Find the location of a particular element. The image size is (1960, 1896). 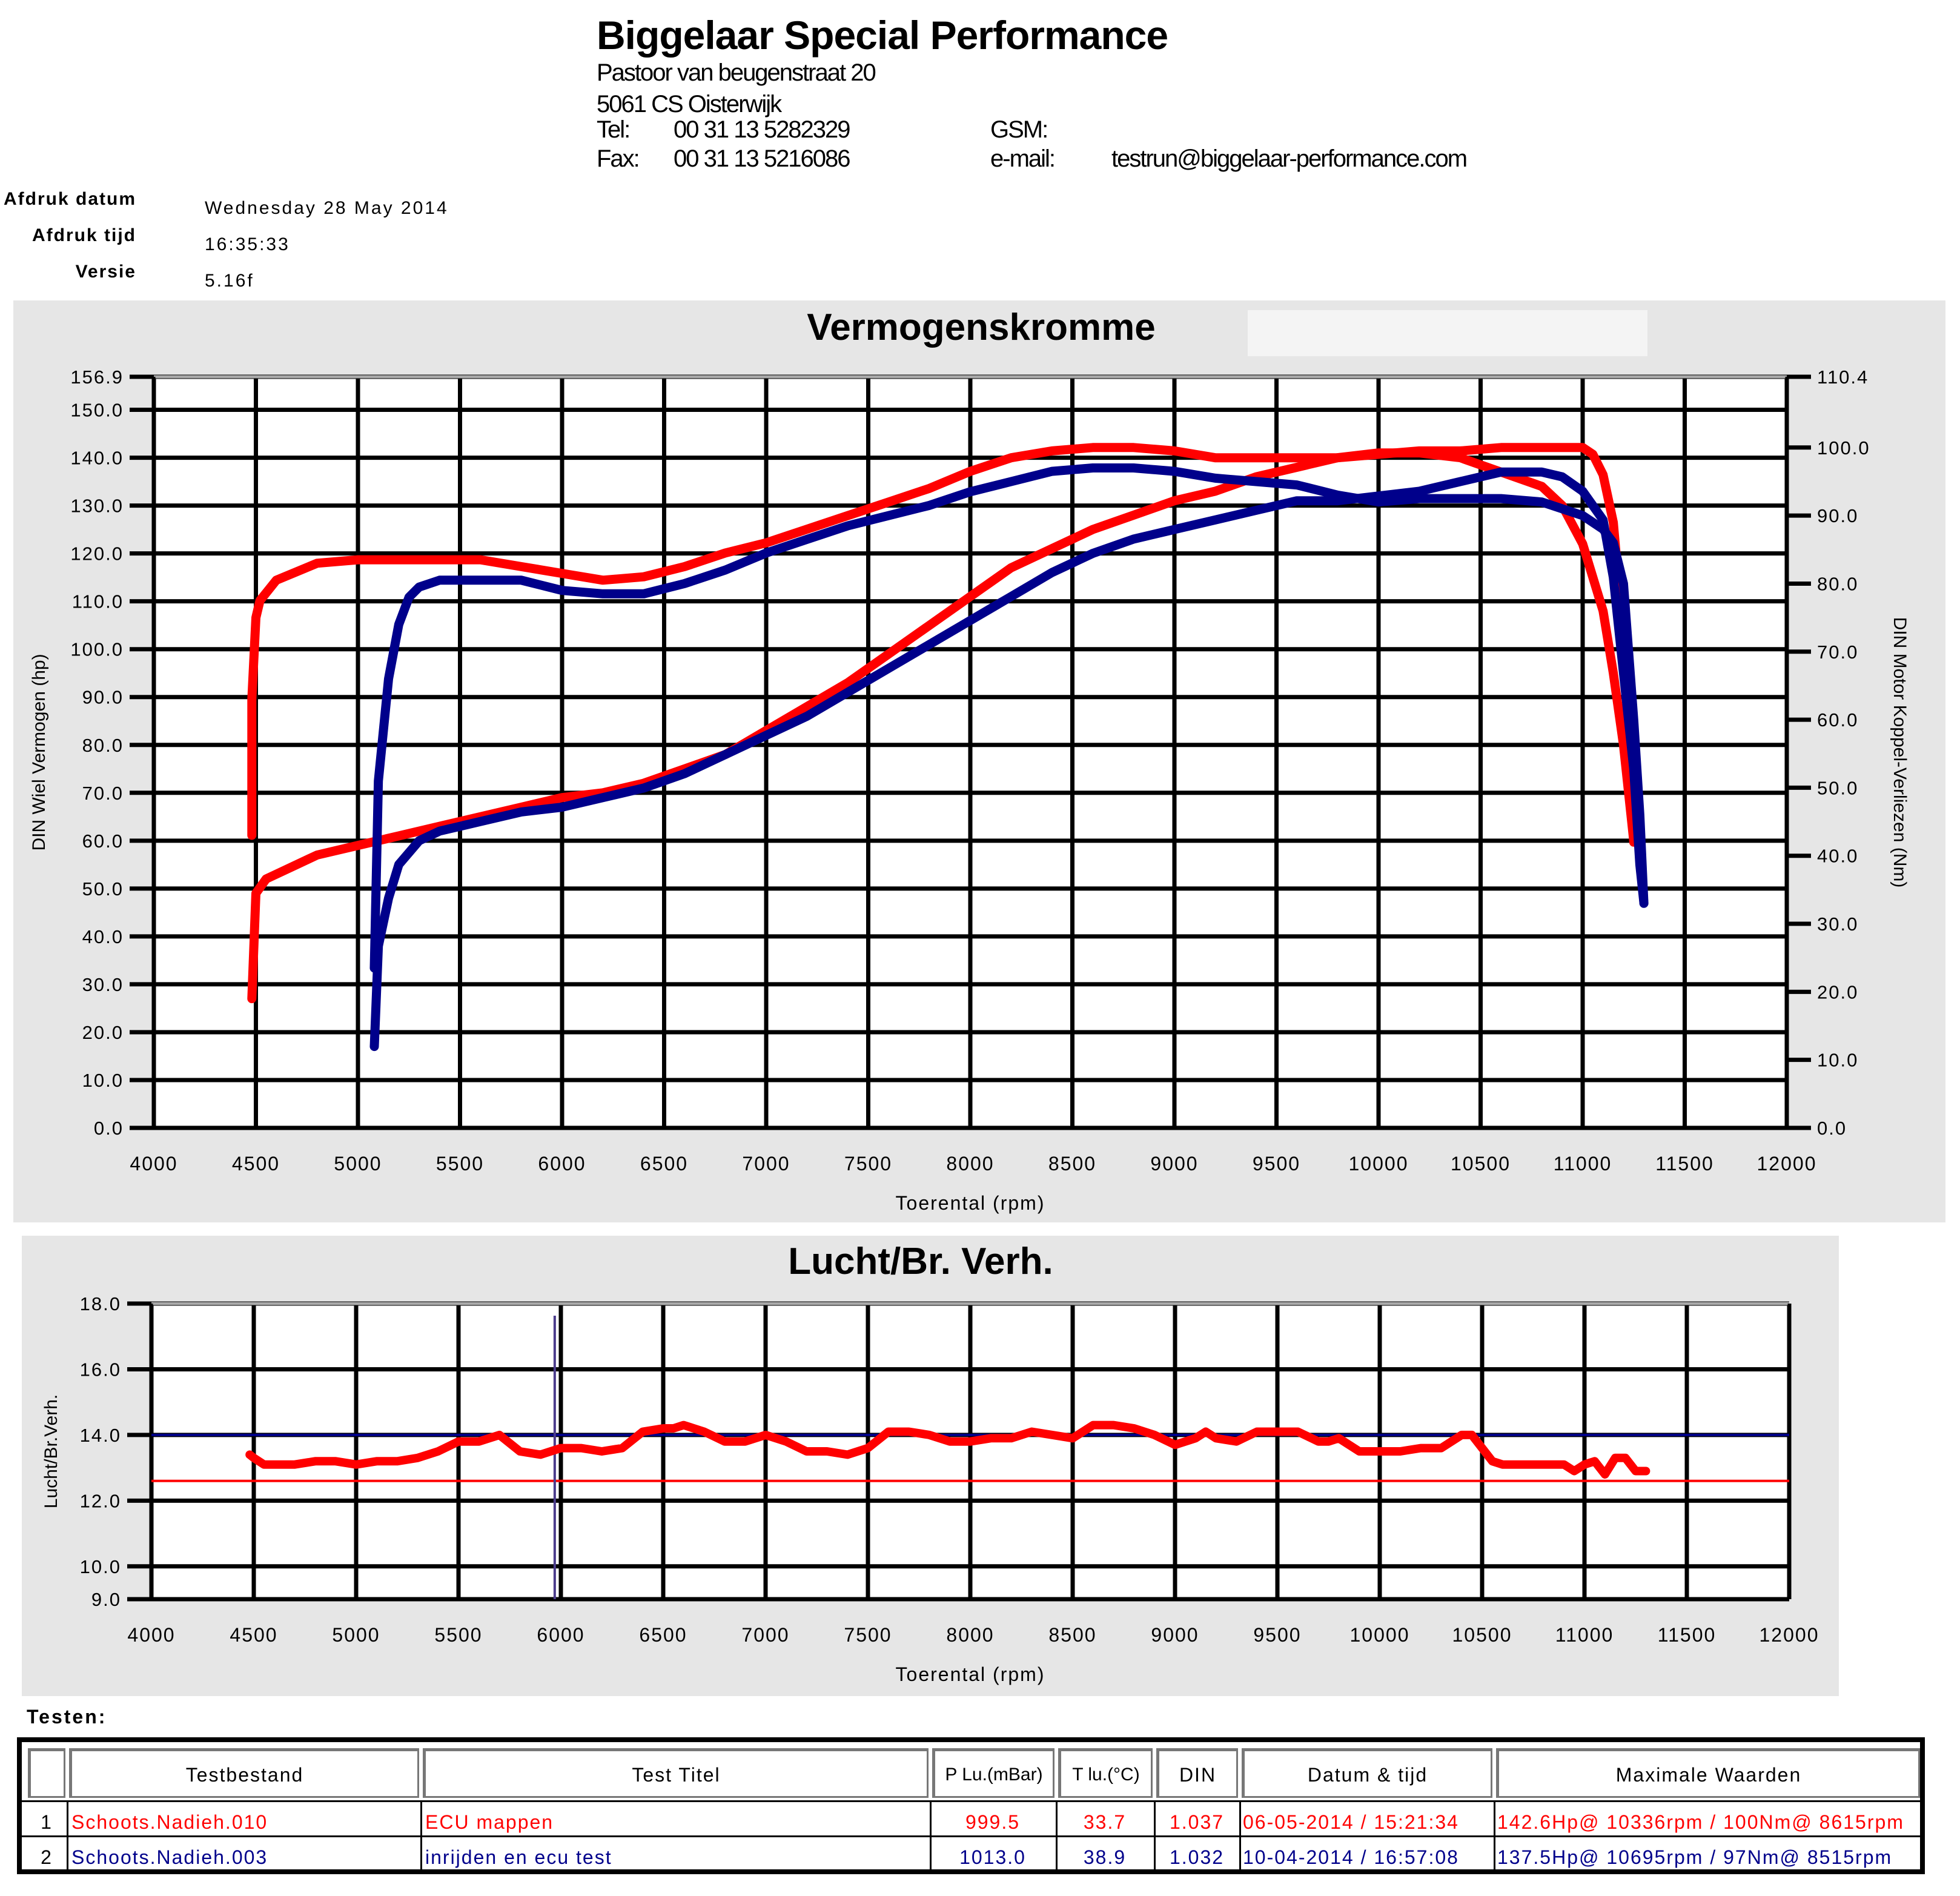

company-name: Biggelaar Special Performance is located at coordinates (882, 35).